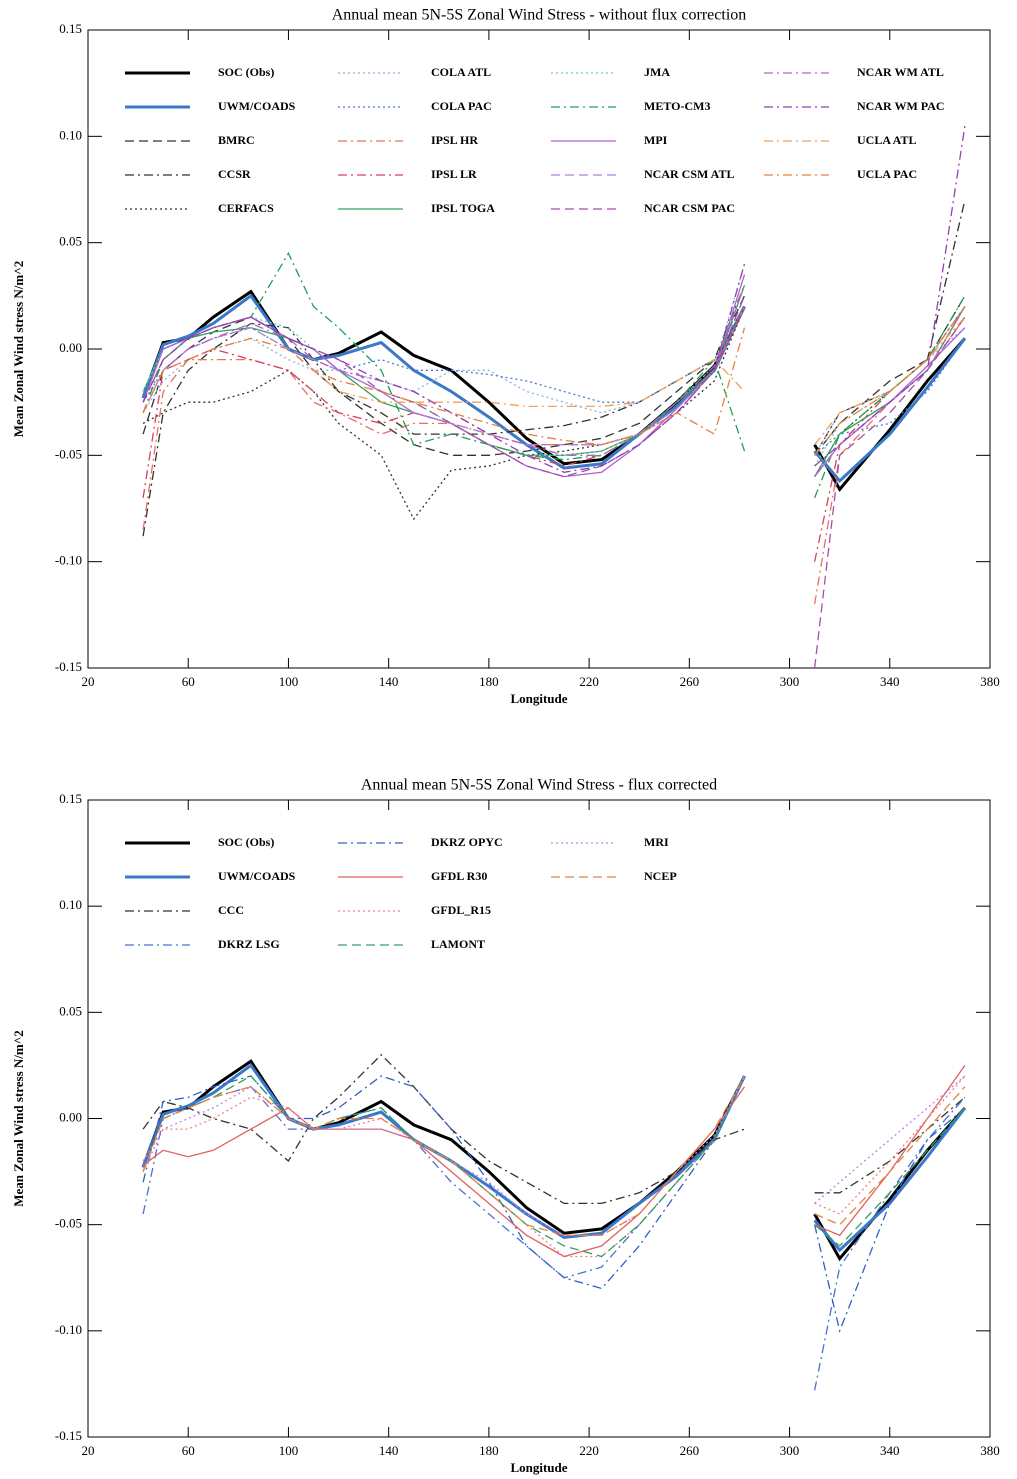 Image resolution: width=1017 pixels, height=1479 pixels. Describe the element at coordinates (234, 174) in the screenshot. I see `legend-label: CCSR` at that location.